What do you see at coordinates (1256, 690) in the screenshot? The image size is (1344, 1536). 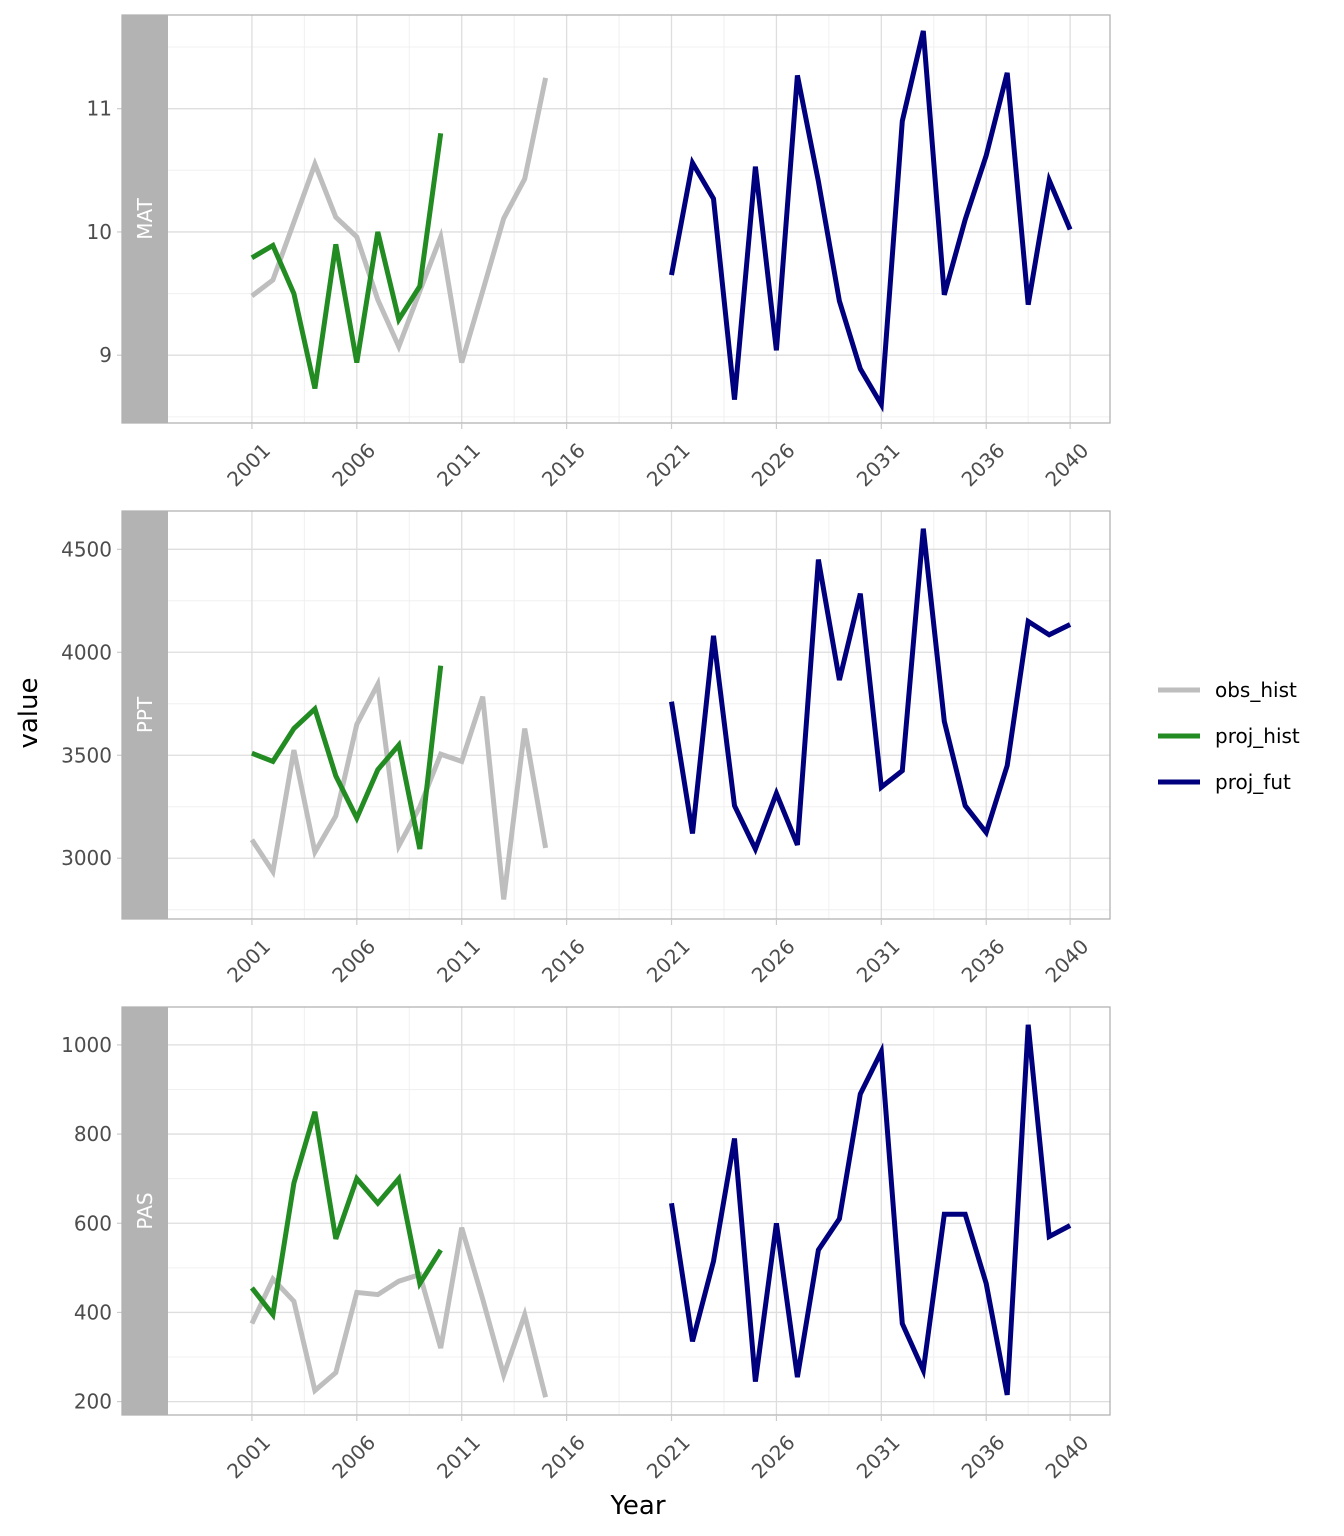 I see `legend-label: obs_hist` at bounding box center [1256, 690].